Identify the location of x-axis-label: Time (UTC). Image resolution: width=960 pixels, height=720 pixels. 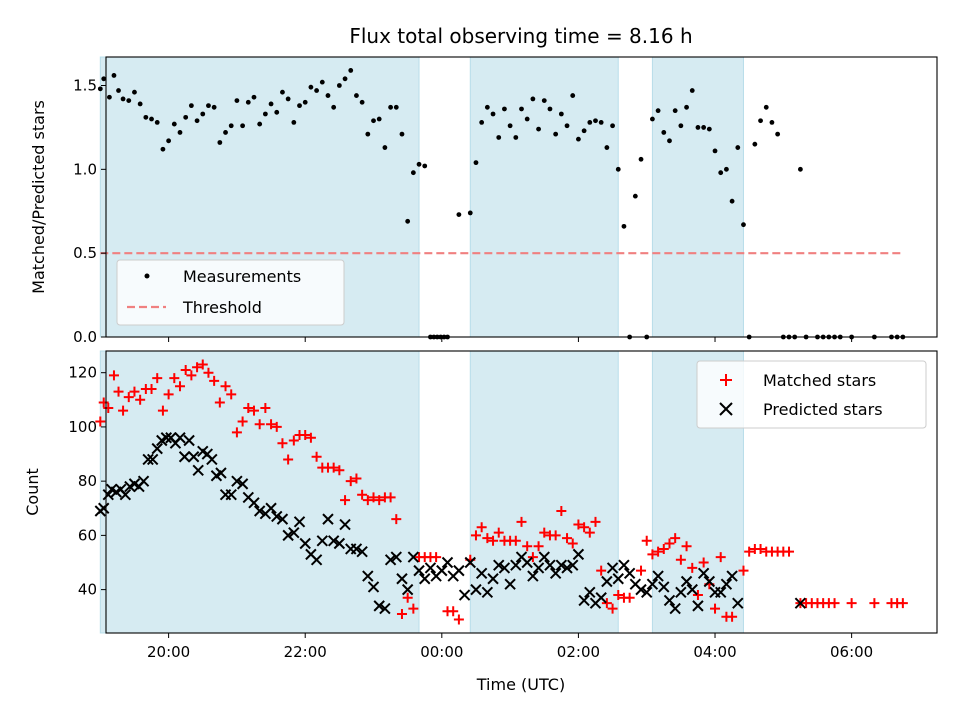
(520, 684).